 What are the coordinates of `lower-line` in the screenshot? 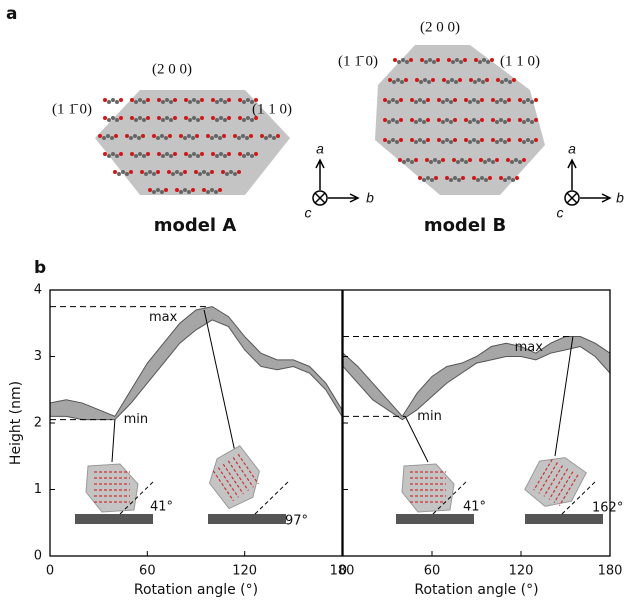 It's located at (476, 383).